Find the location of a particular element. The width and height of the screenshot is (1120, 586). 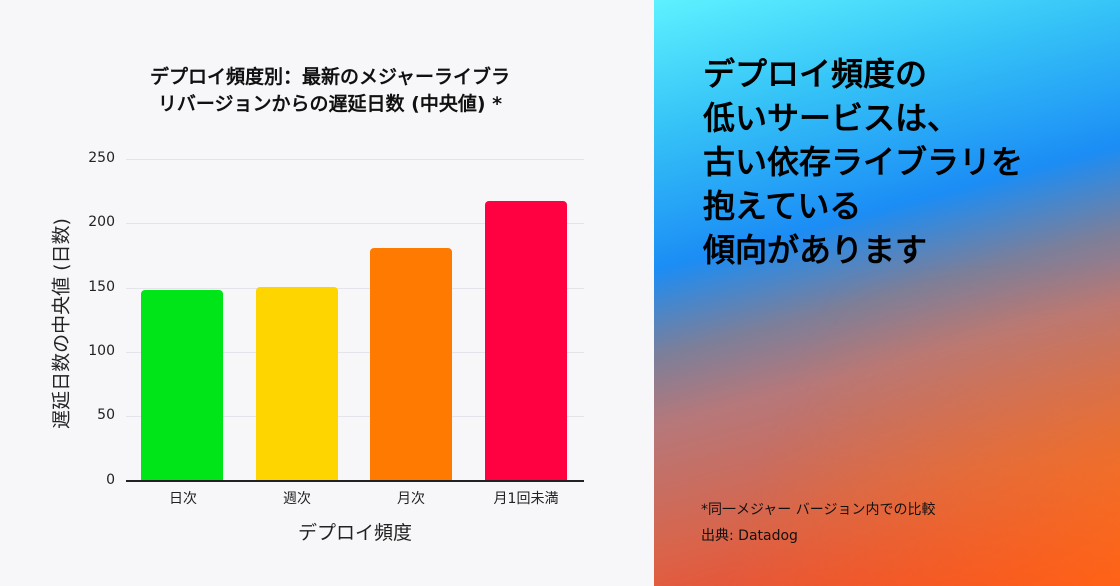

headline-line: デプロイ頻度の is located at coordinates (815, 74).